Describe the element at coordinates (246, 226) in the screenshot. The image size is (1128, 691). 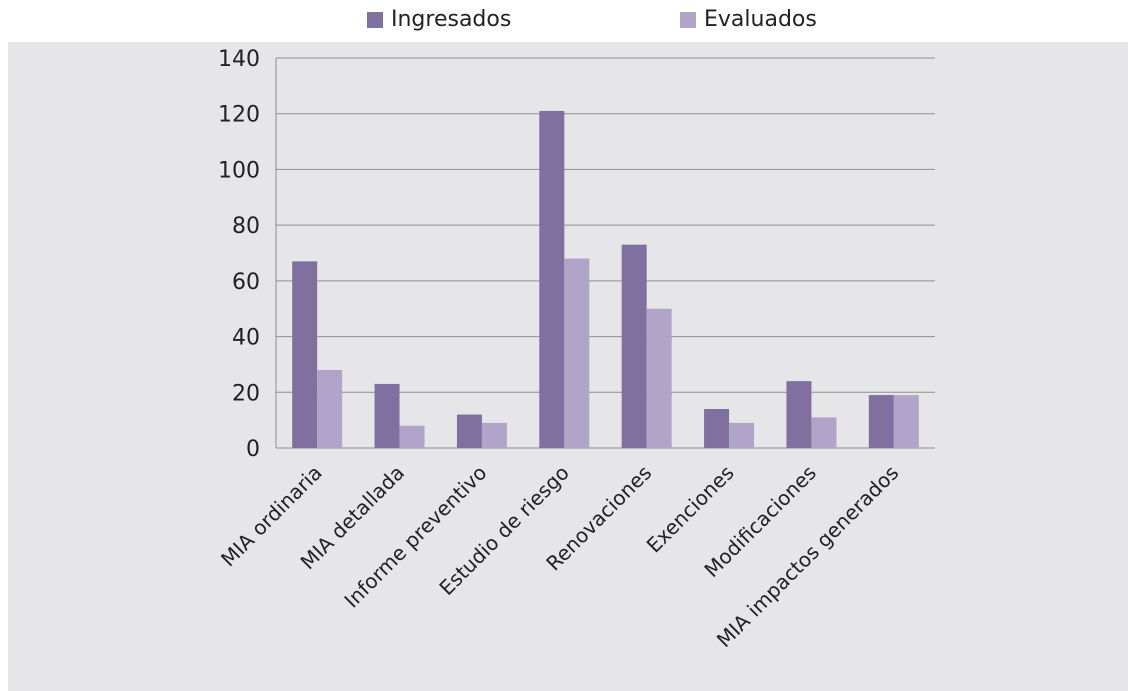
I see `y-tick-label: 80` at that location.